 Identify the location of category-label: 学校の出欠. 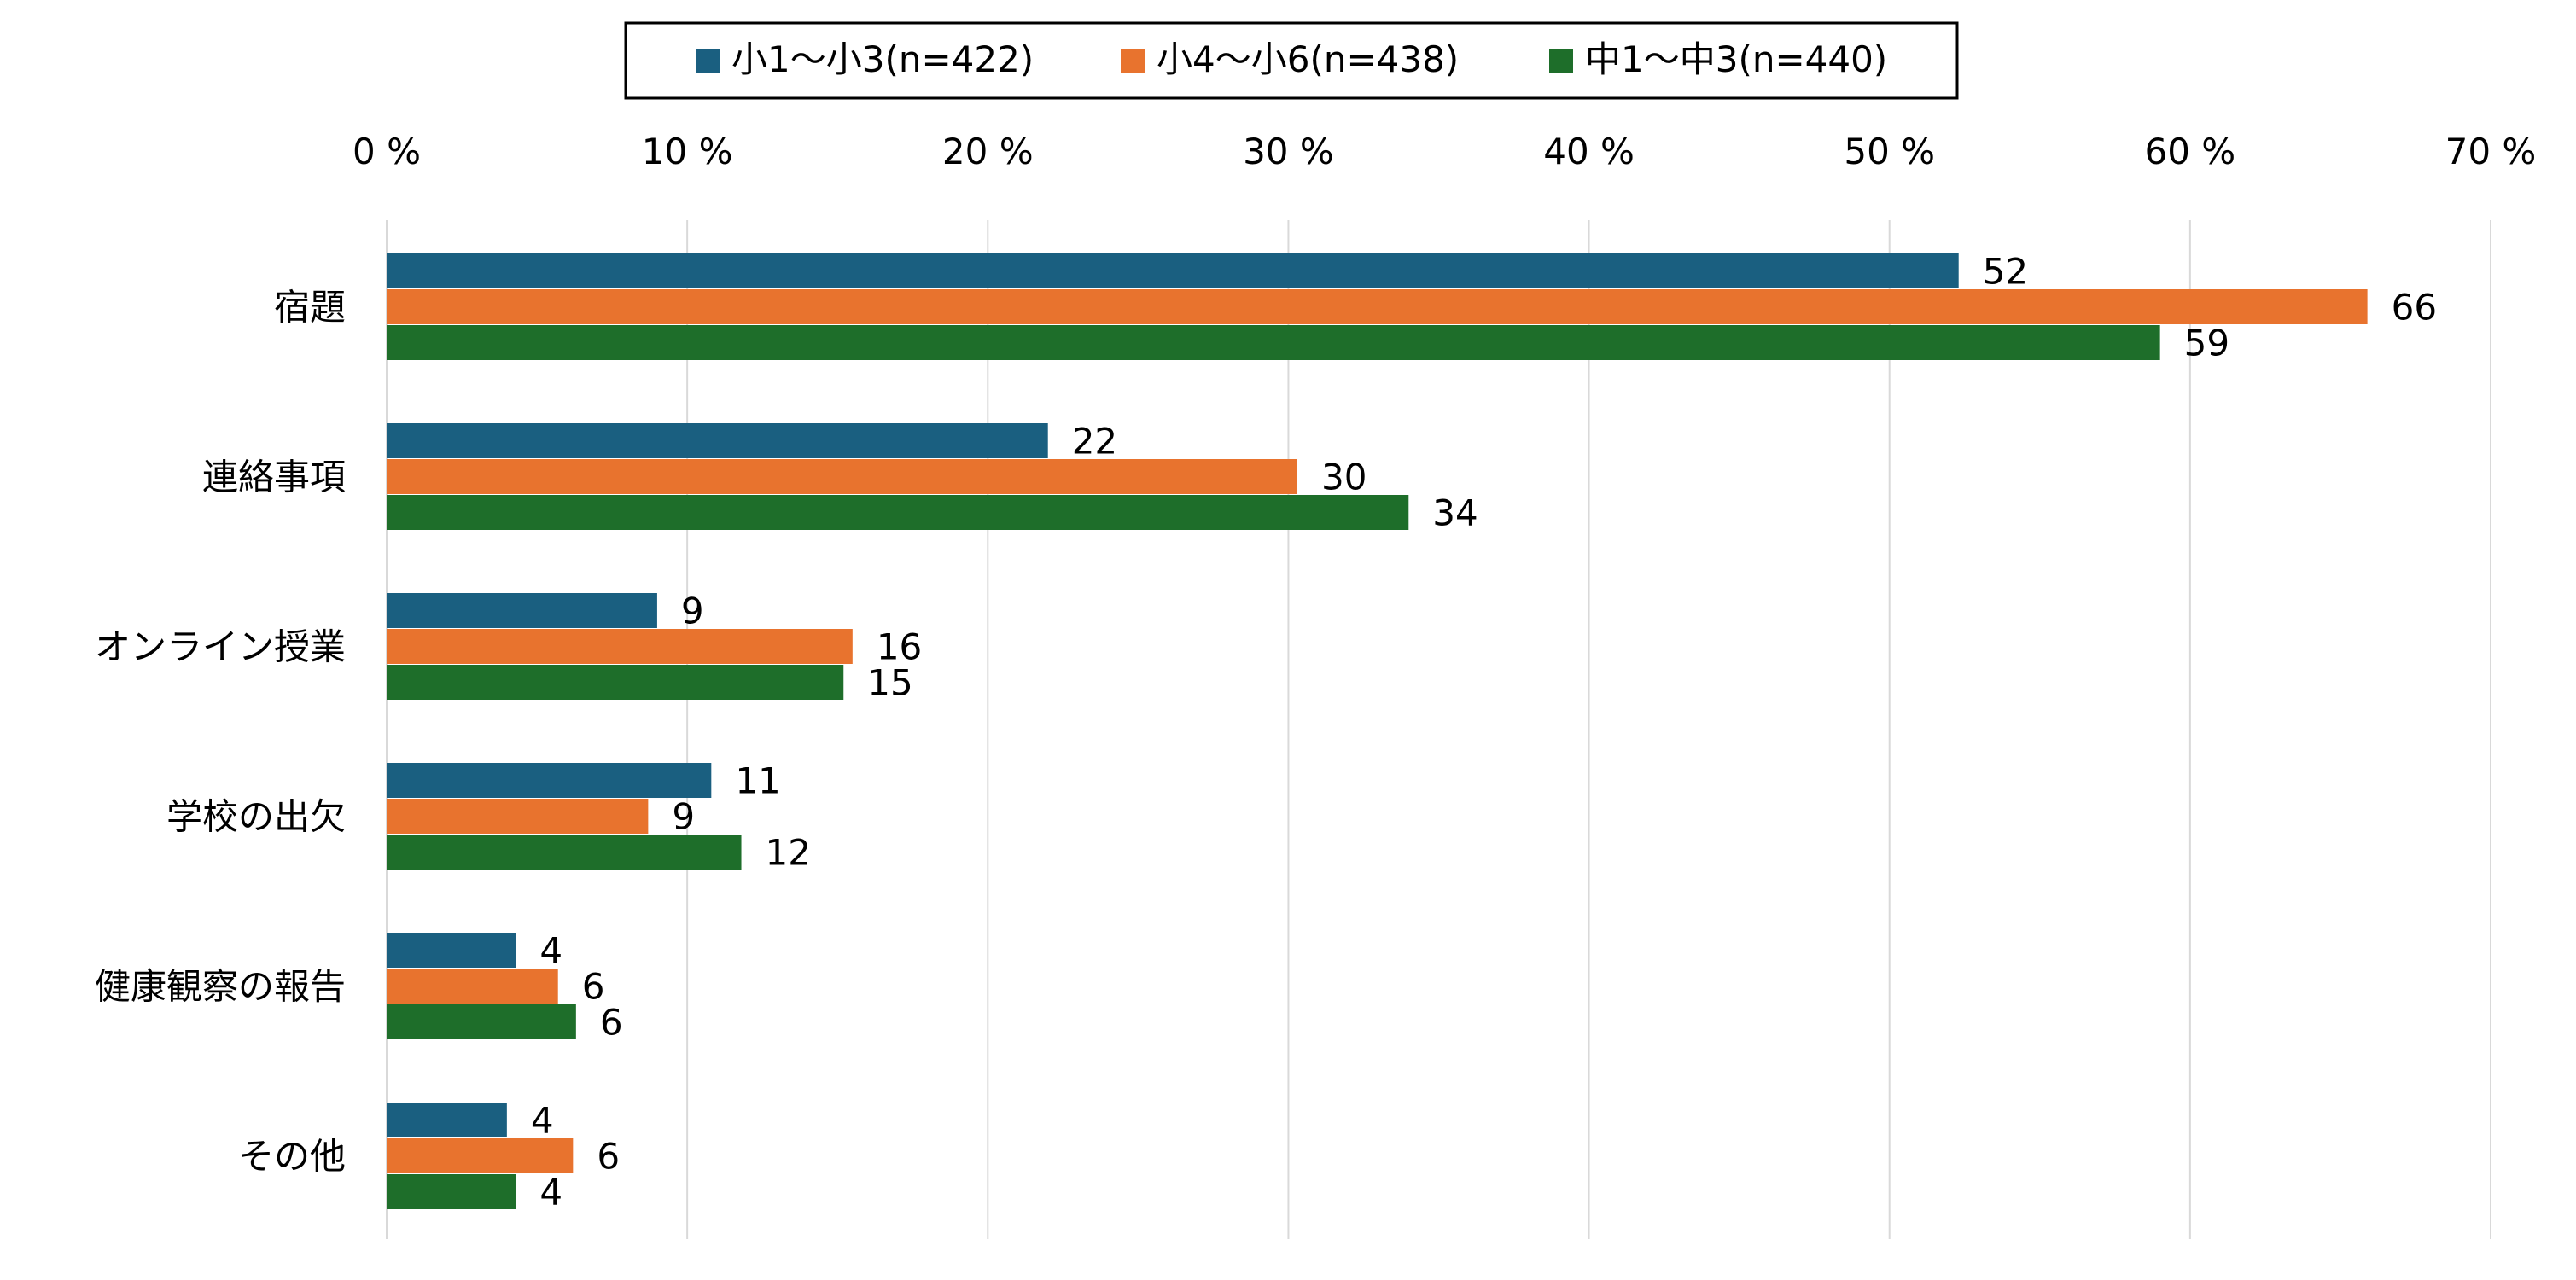
(256, 817).